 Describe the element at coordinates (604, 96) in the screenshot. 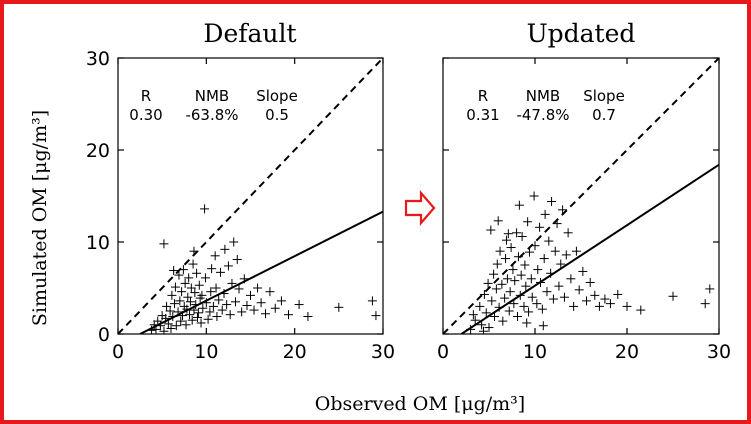

I see `updated-stat-header-2: Slope` at that location.